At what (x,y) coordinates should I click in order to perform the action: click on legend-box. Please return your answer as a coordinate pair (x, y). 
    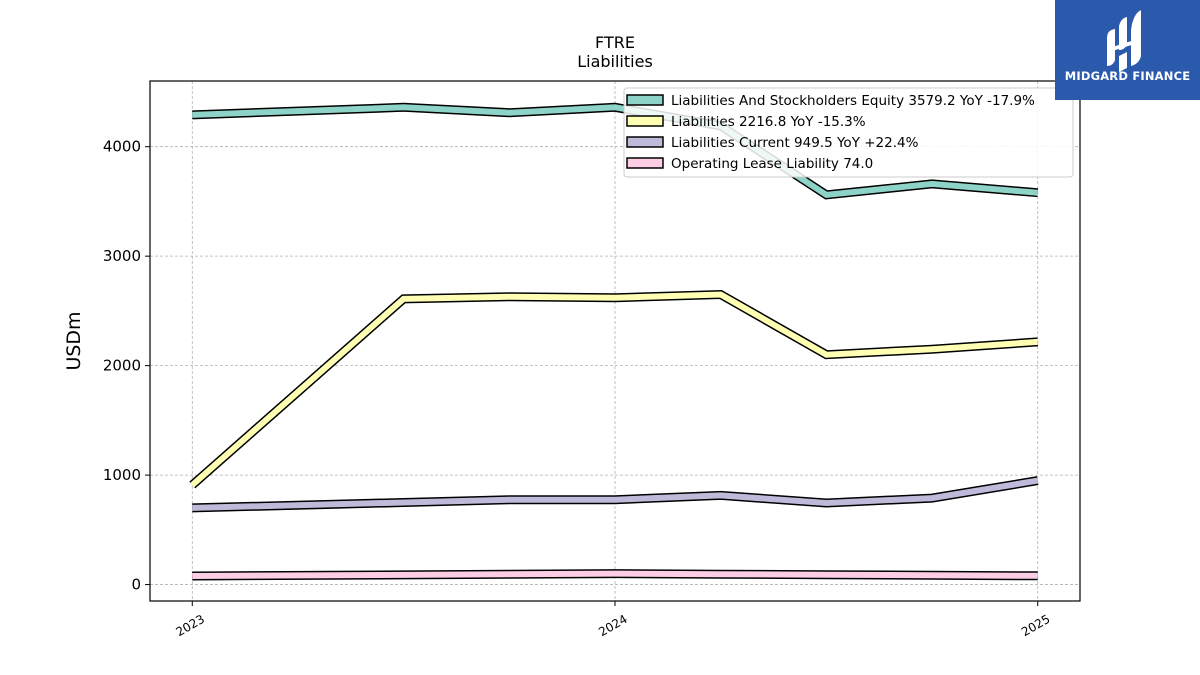
    Looking at the image, I should click on (848, 132).